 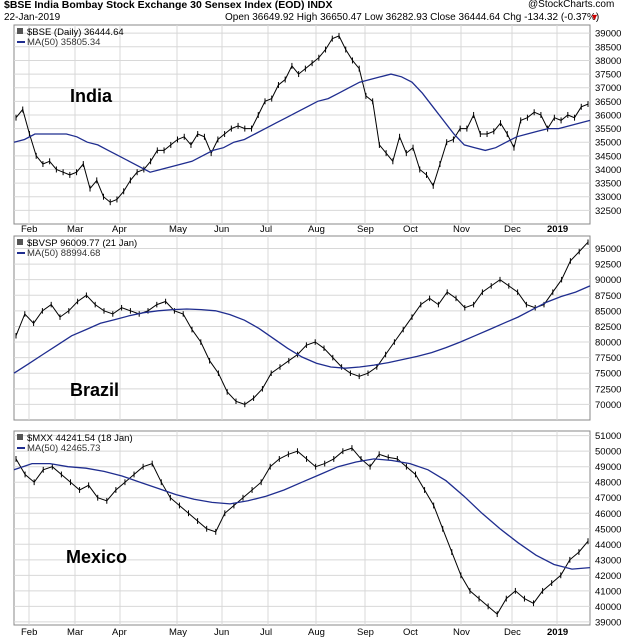 I want to click on ma-label: MA(50) 42465.73, so click(x=63, y=448).